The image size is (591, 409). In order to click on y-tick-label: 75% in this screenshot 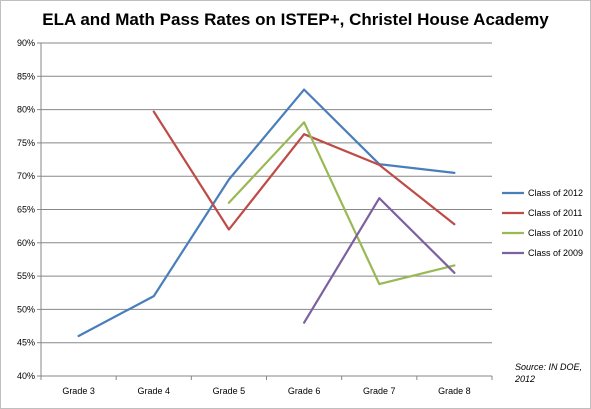, I will do `click(26, 143)`.